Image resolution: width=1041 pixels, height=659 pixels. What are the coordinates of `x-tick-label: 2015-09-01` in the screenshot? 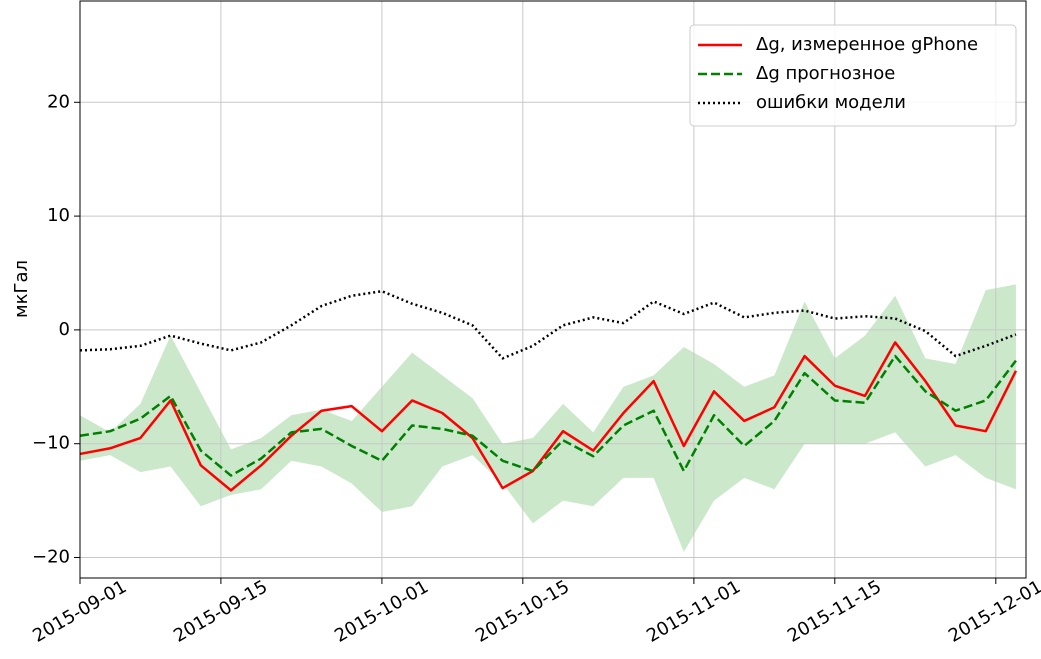 It's located at (79, 611).